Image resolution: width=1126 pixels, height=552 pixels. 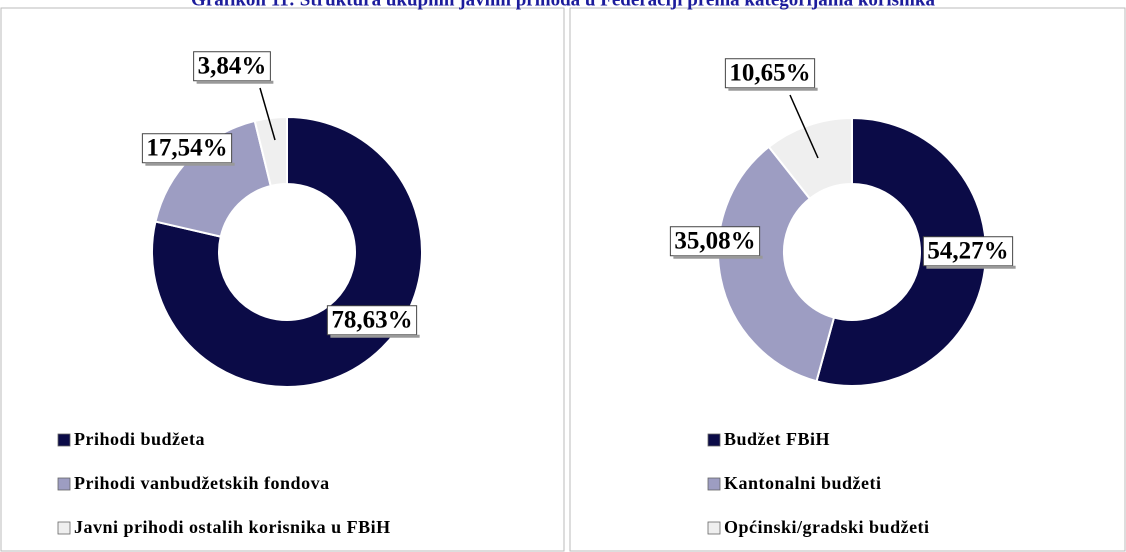 I want to click on legend-label: Prihodi budžeta, so click(x=139, y=439).